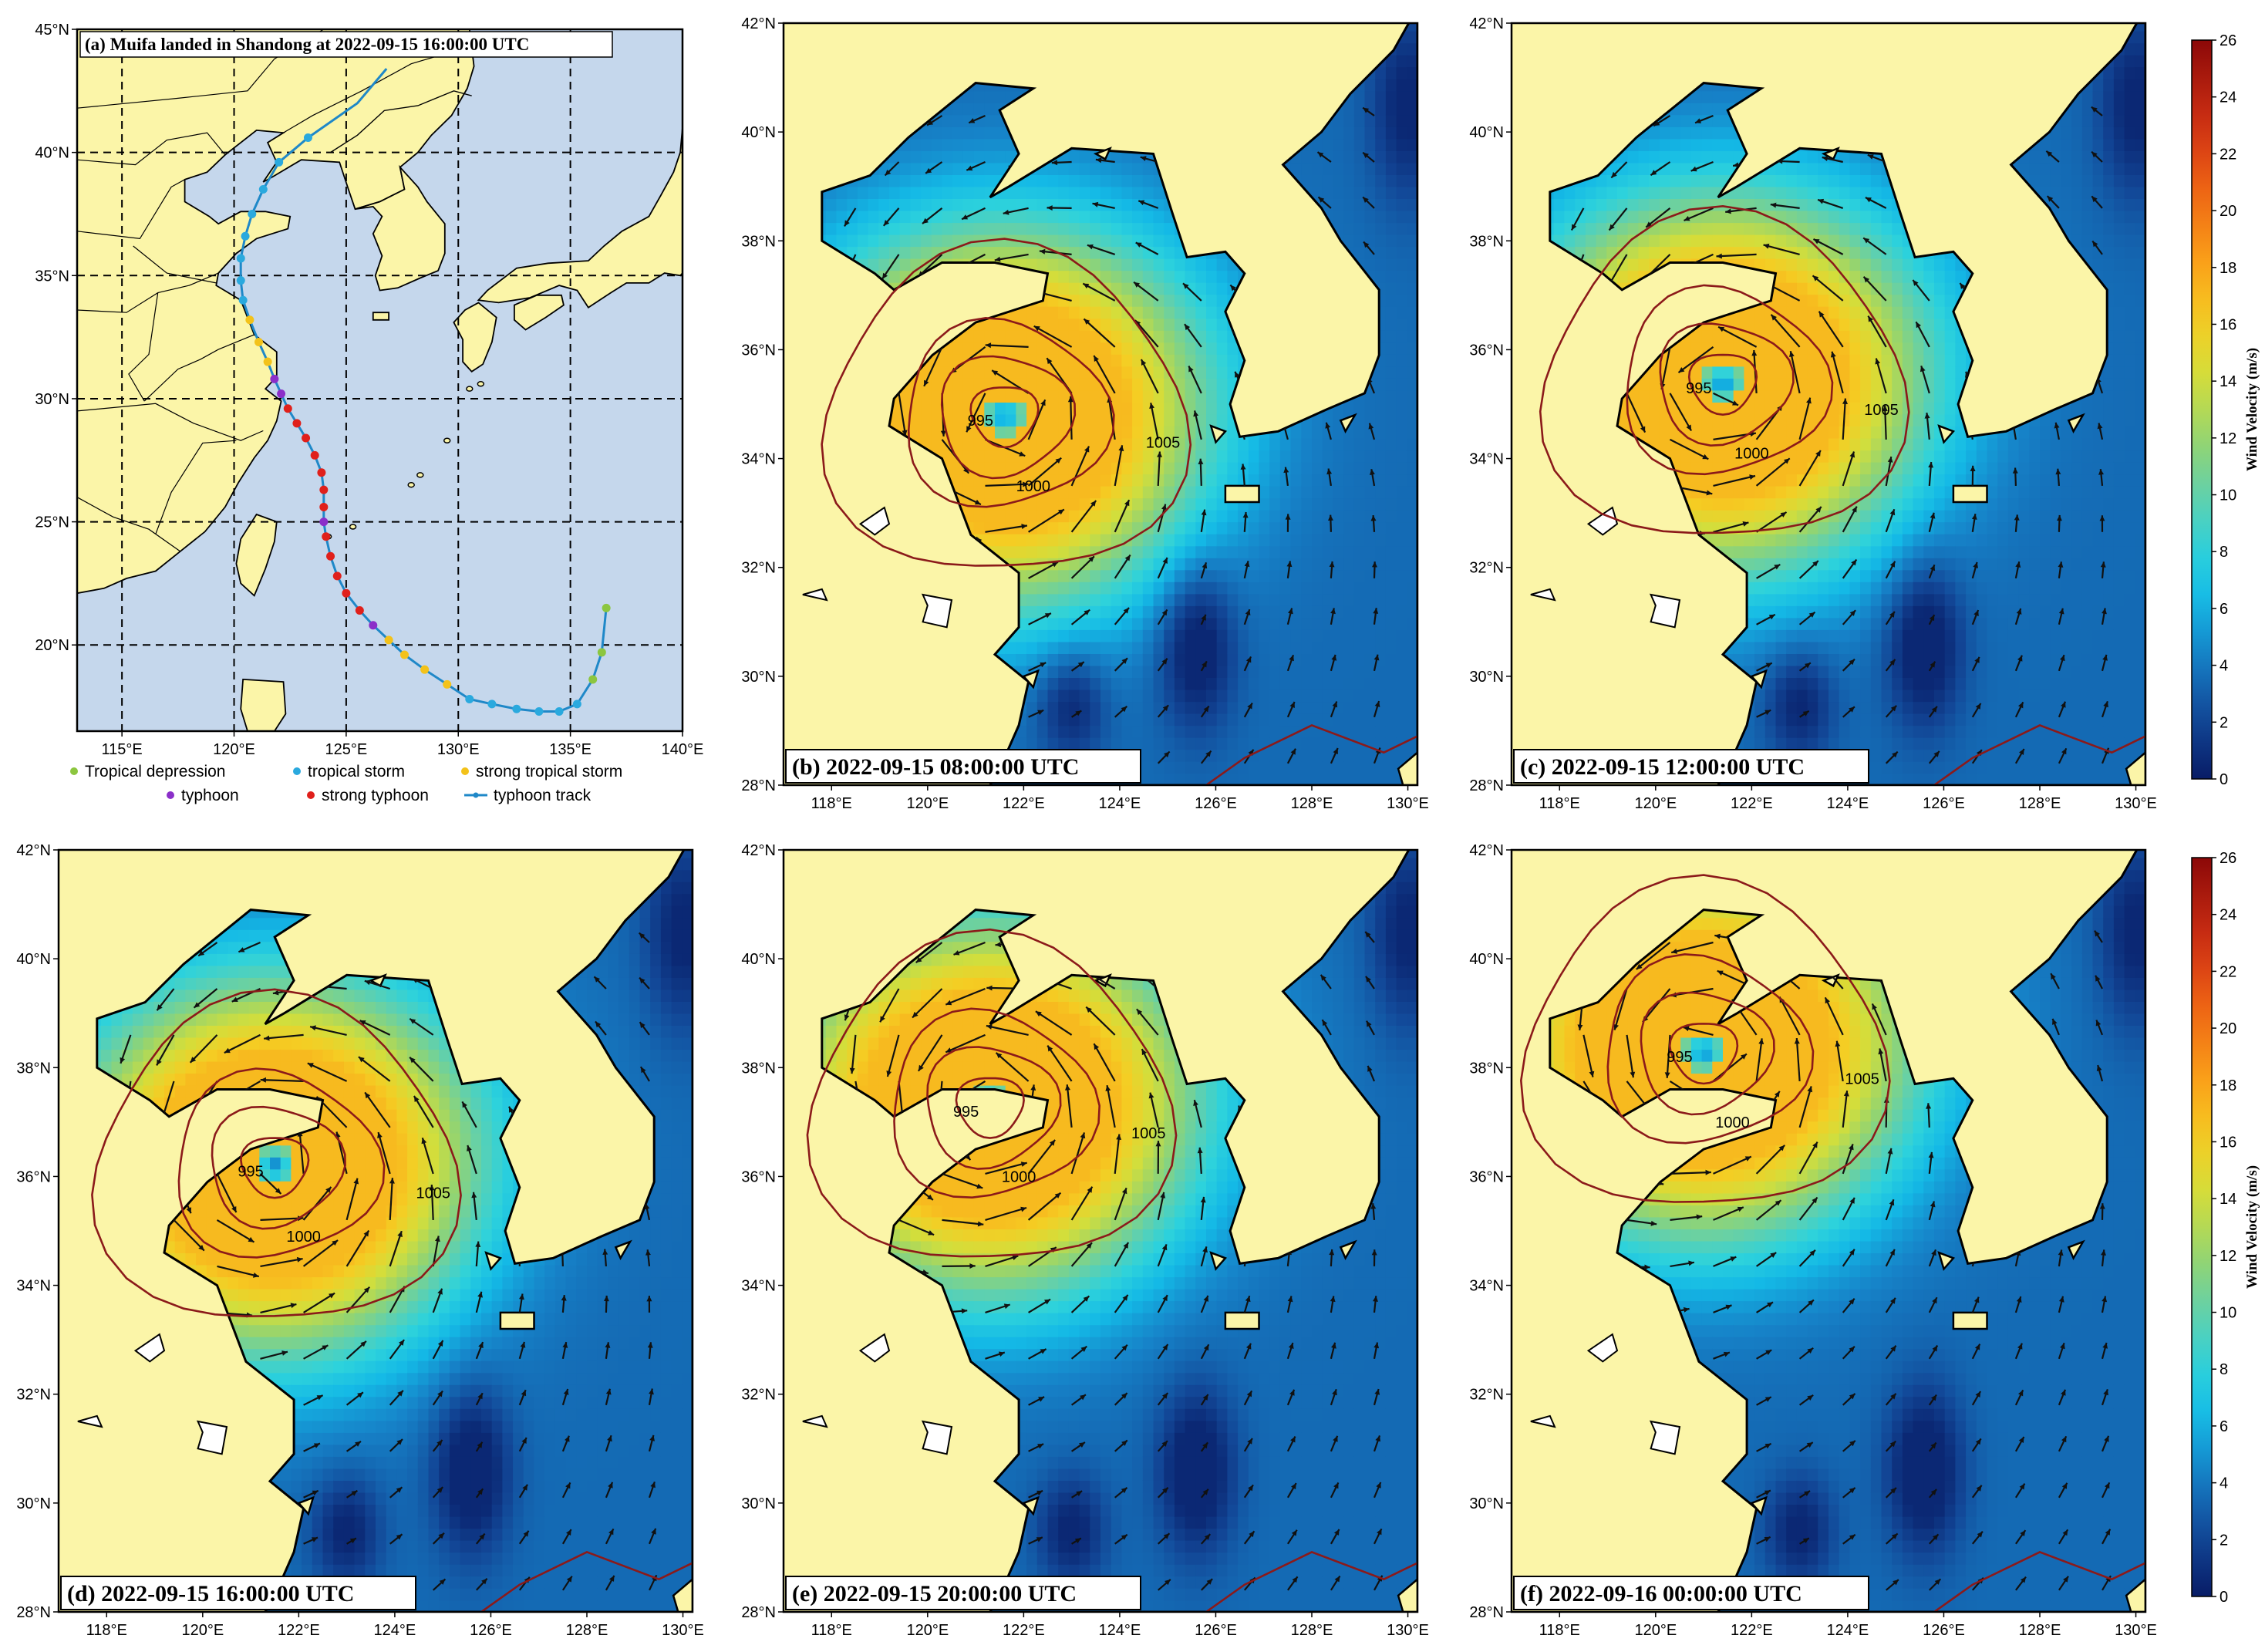 This screenshot has height=1652, width=2265. Describe the element at coordinates (376, 90) in the screenshot. I see `province-boundary` at that location.